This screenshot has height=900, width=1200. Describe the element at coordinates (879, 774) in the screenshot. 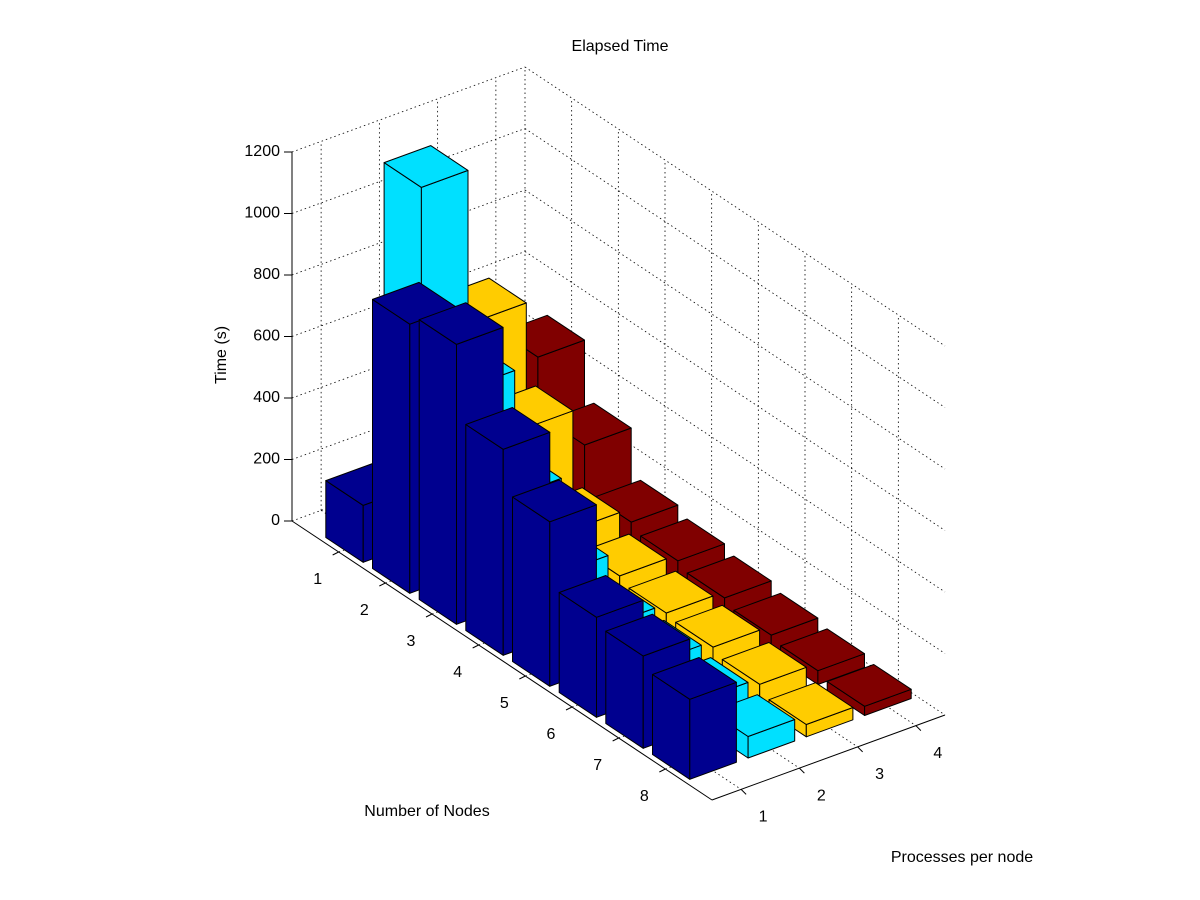

I see `y-tick-label: 3` at that location.